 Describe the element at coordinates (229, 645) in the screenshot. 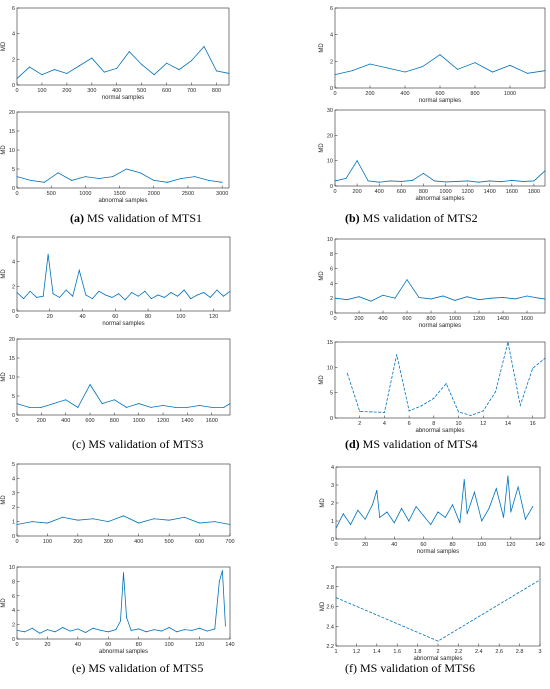

I see `x-tick-label: 140` at that location.